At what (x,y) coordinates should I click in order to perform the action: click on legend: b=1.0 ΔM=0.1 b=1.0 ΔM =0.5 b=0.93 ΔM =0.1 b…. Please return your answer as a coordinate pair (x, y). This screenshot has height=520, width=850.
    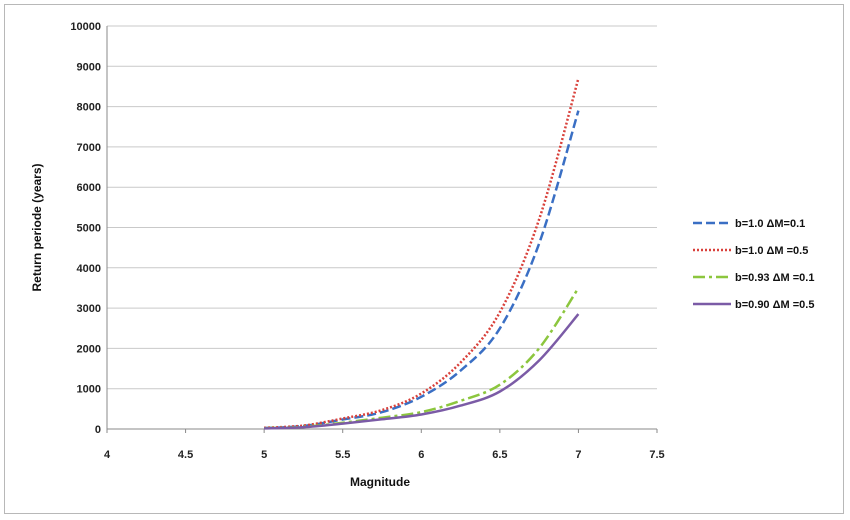
    Looking at the image, I should click on (753, 264).